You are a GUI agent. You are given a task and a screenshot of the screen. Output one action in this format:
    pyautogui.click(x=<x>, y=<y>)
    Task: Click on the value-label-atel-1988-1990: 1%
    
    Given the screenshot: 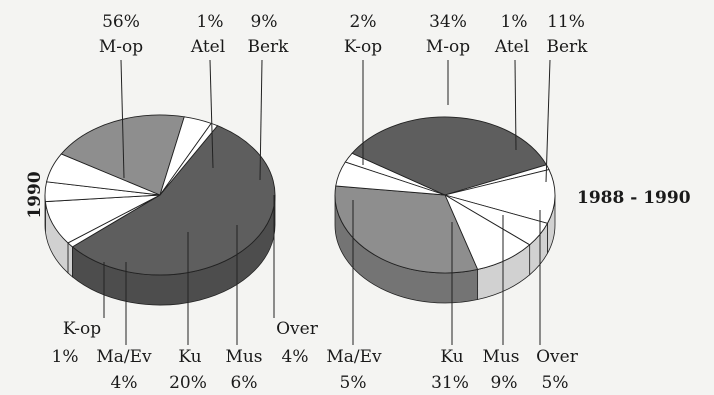 What is the action you would take?
    pyautogui.click(x=514, y=22)
    